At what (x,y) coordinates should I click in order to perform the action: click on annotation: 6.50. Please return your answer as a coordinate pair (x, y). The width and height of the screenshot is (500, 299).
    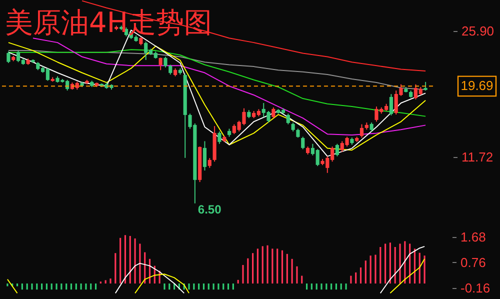
    Looking at the image, I should click on (210, 209).